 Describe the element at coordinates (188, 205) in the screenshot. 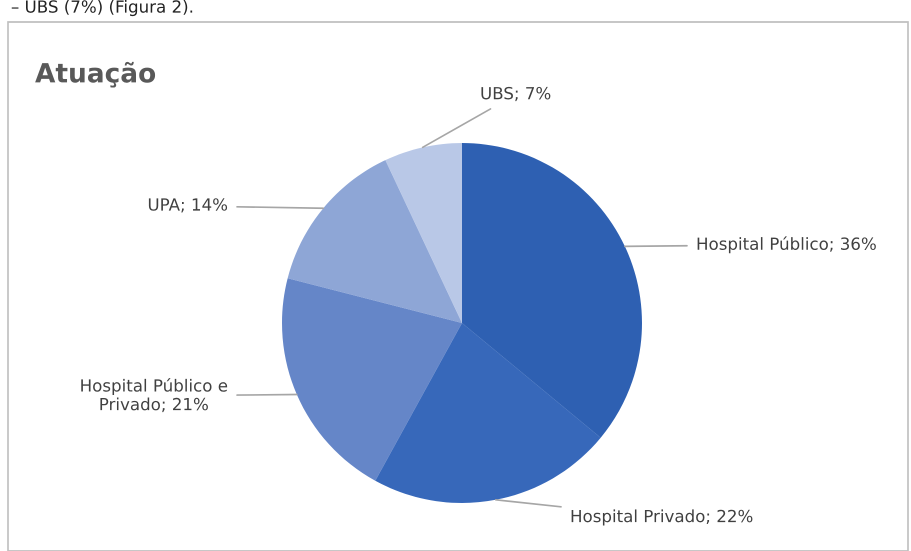

I see `slice-label: UPA; 14%` at that location.